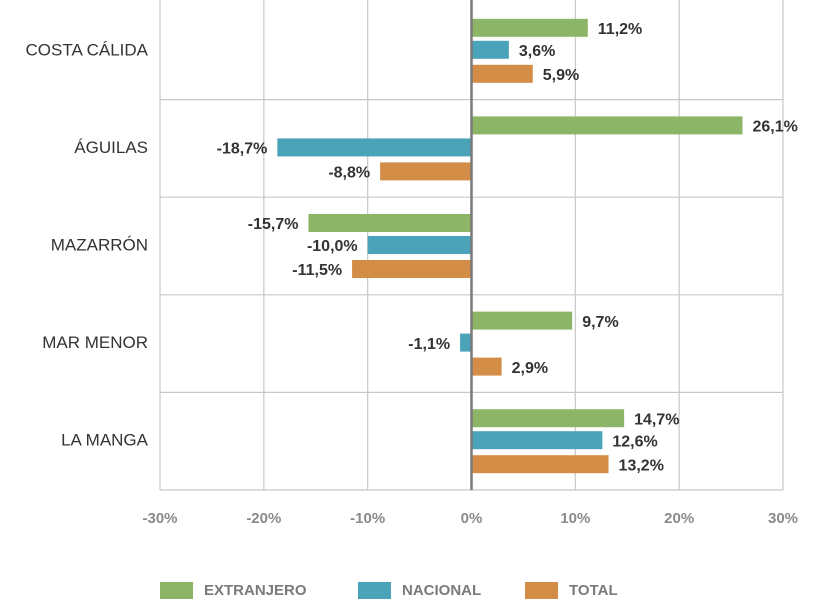 This screenshot has height=599, width=817. What do you see at coordinates (441, 590) in the screenshot?
I see `legend-label: NACIONAL` at bounding box center [441, 590].